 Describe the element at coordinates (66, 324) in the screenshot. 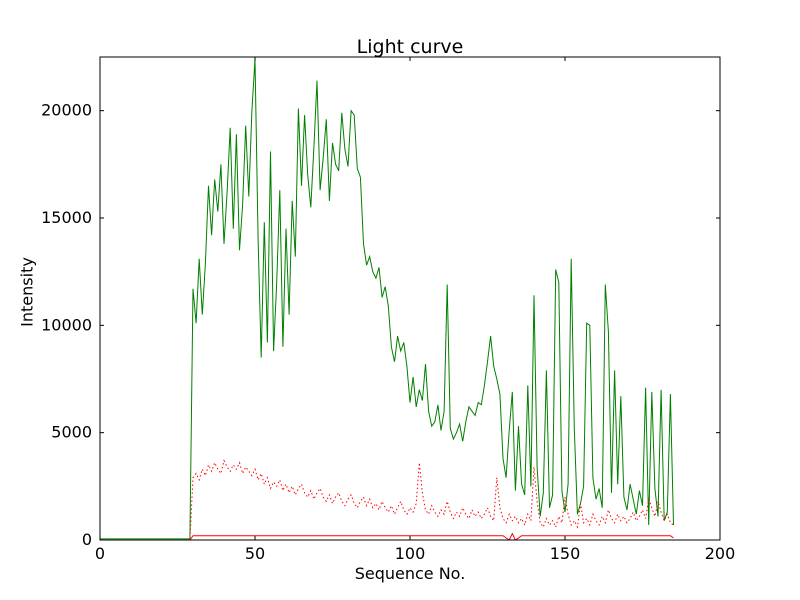

I see `y-tick-label: 10000` at that location.